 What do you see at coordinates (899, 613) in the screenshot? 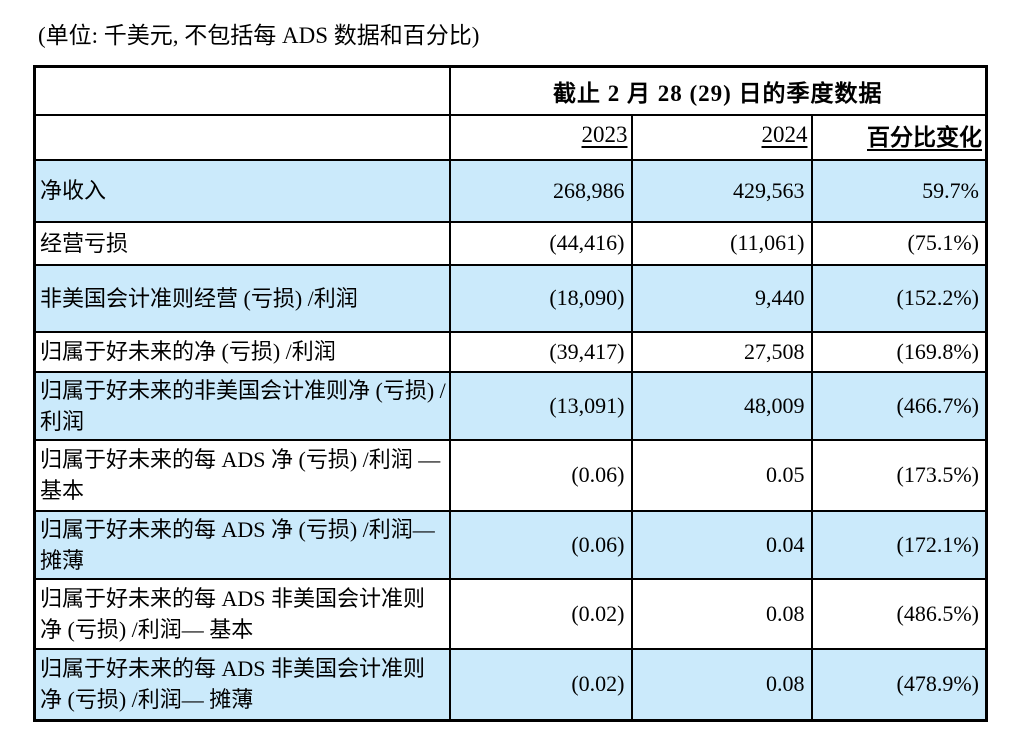
I see `value-pct-change: (486.5%)` at bounding box center [899, 613].